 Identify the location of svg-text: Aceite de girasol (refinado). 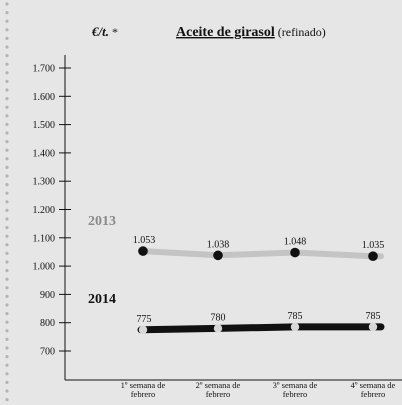
(251, 32).